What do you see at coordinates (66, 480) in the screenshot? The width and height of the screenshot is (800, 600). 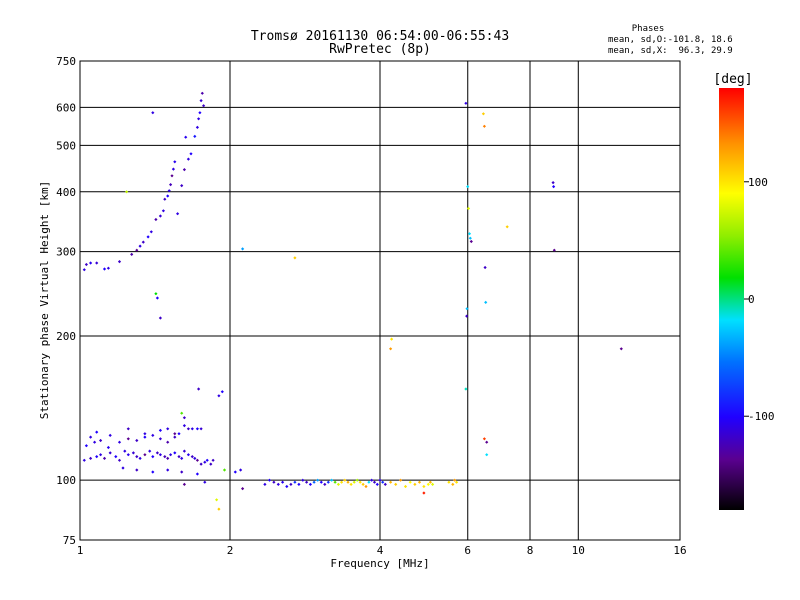 I see `y-tick-label: 100` at bounding box center [66, 480].